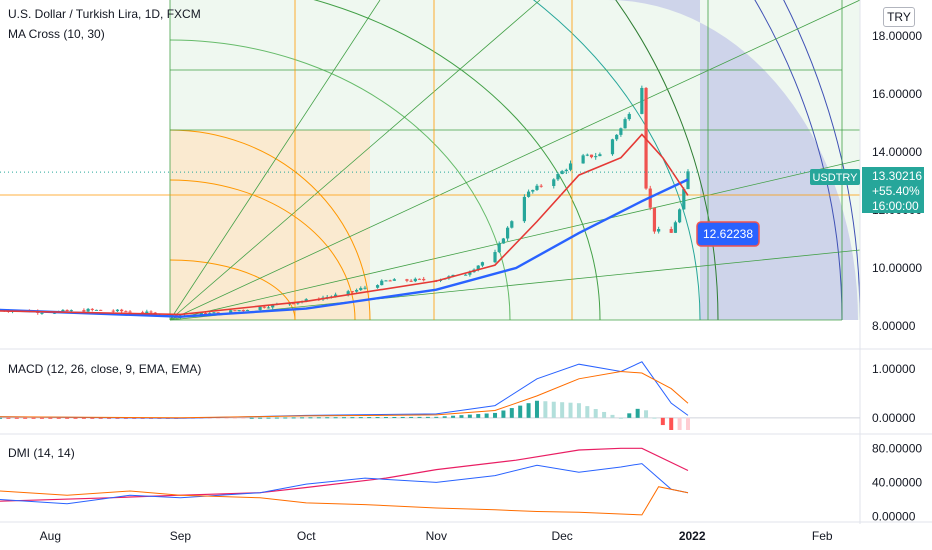 The image size is (932, 550). What do you see at coordinates (181, 536) in the screenshot?
I see `time-axis-tick: Sep` at bounding box center [181, 536].